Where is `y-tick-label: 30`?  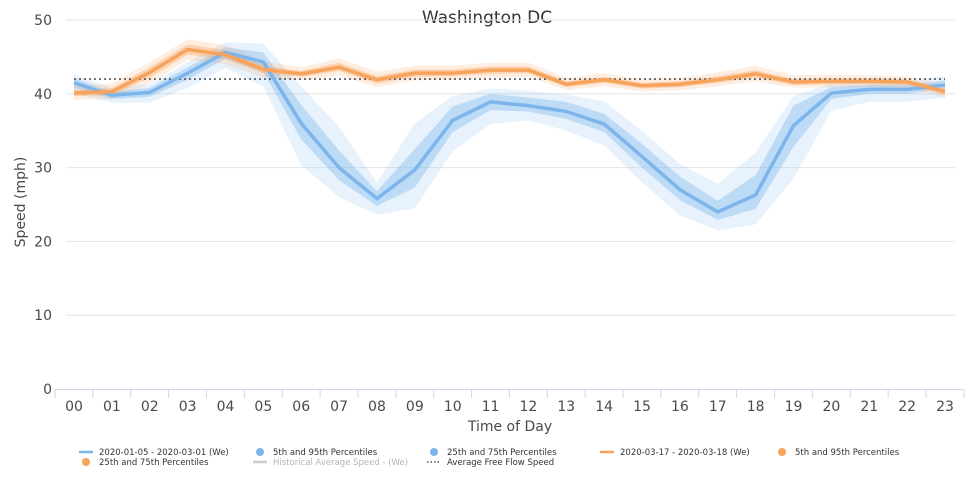
y-tick-label: 30 is located at coordinates (43, 169).